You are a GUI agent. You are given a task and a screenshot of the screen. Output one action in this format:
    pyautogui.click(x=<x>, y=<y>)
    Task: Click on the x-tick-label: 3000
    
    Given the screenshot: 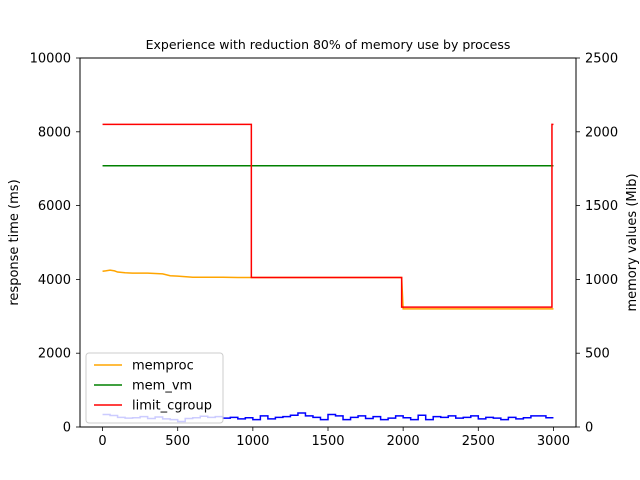 What is the action you would take?
    pyautogui.click(x=553, y=441)
    